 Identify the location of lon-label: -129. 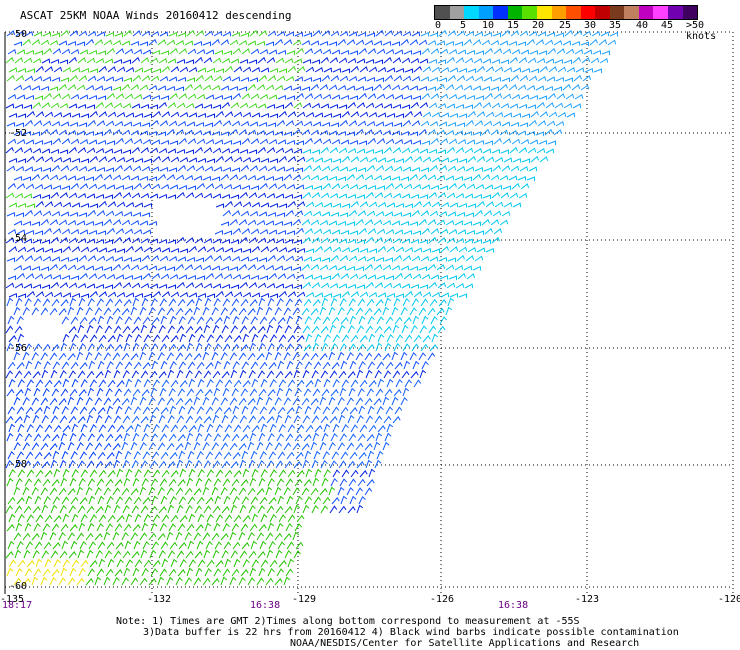
(304, 599).